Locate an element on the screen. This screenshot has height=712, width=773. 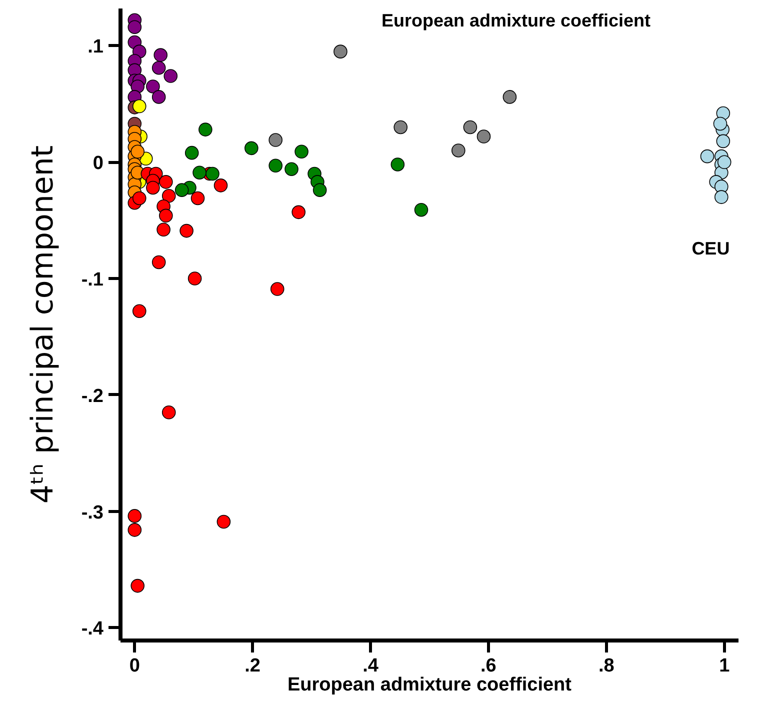
y-tick-label: .1 is located at coordinates (96, 47).